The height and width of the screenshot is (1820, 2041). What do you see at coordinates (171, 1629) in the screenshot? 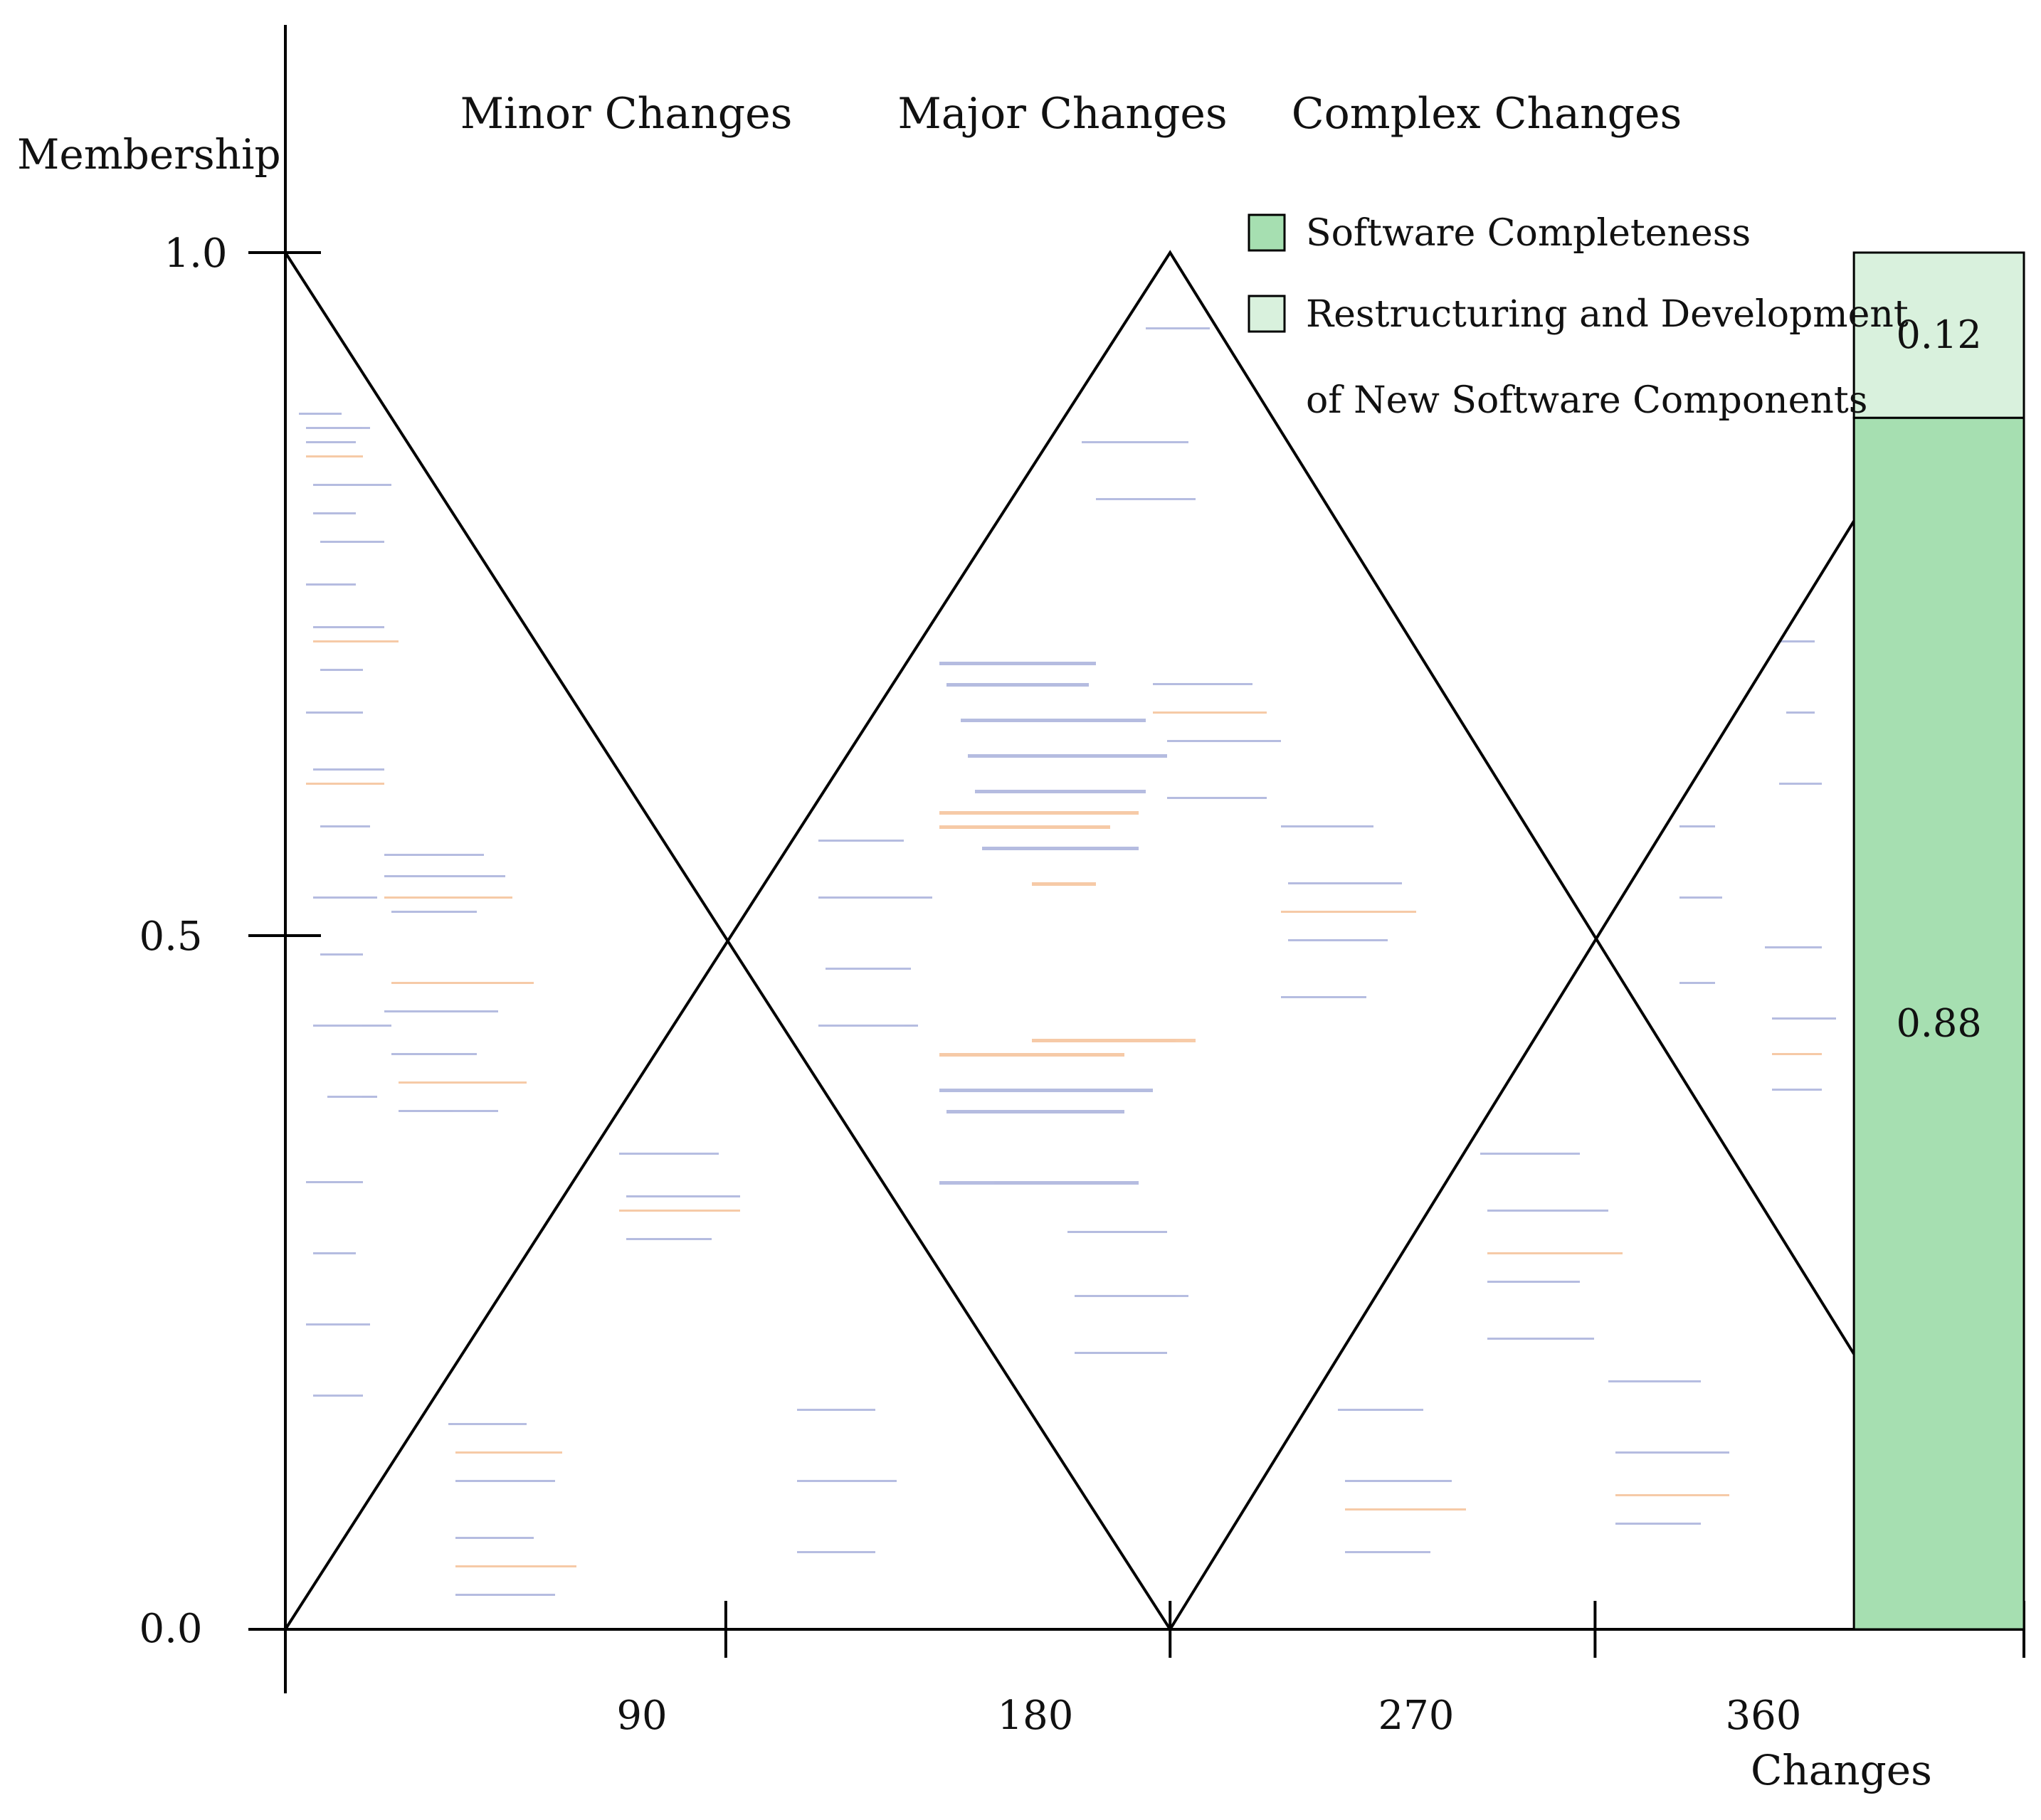
I see `y-tick-label-0: 0.0` at bounding box center [171, 1629].